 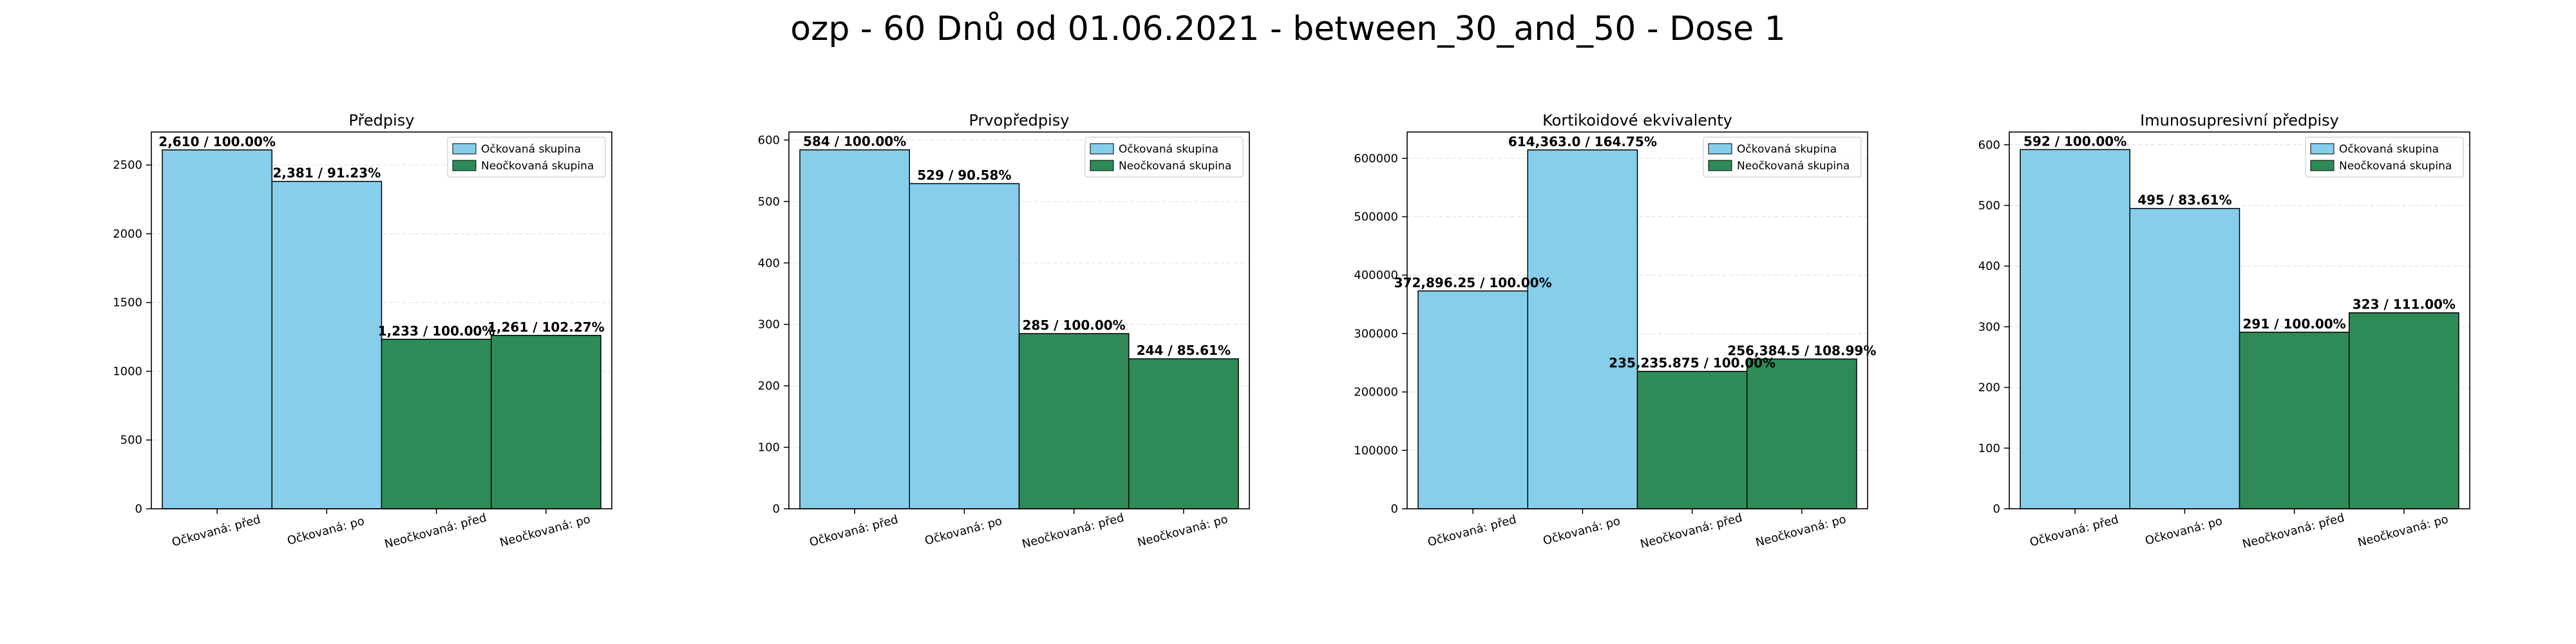 What do you see at coordinates (2295, 324) in the screenshot?
I see `bar-value-label: 291 / 100.00%` at bounding box center [2295, 324].